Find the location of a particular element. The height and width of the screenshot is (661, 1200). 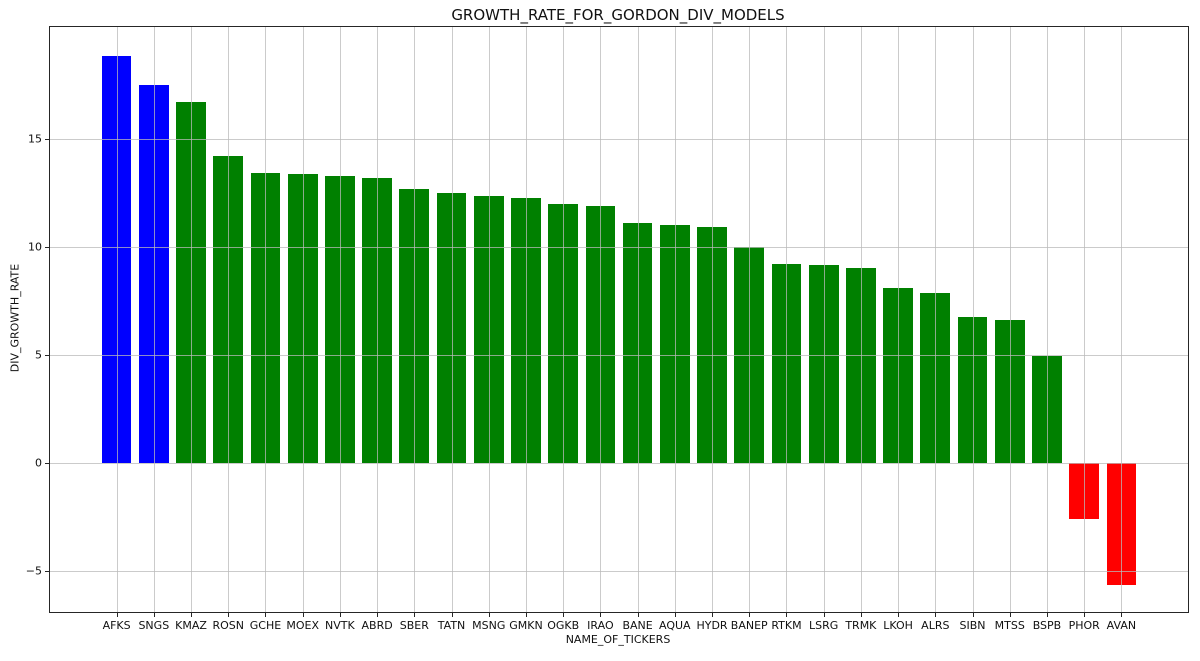

x-tick-label-GMKN: GMKN is located at coordinates (526, 625).